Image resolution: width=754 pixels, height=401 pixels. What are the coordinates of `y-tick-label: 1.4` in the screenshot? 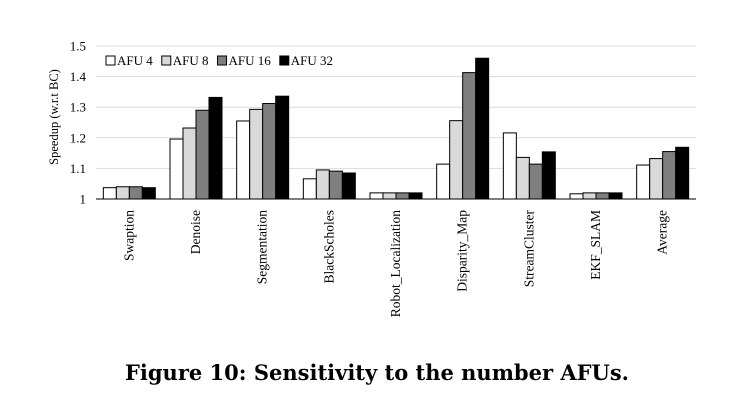 It's located at (78, 76).